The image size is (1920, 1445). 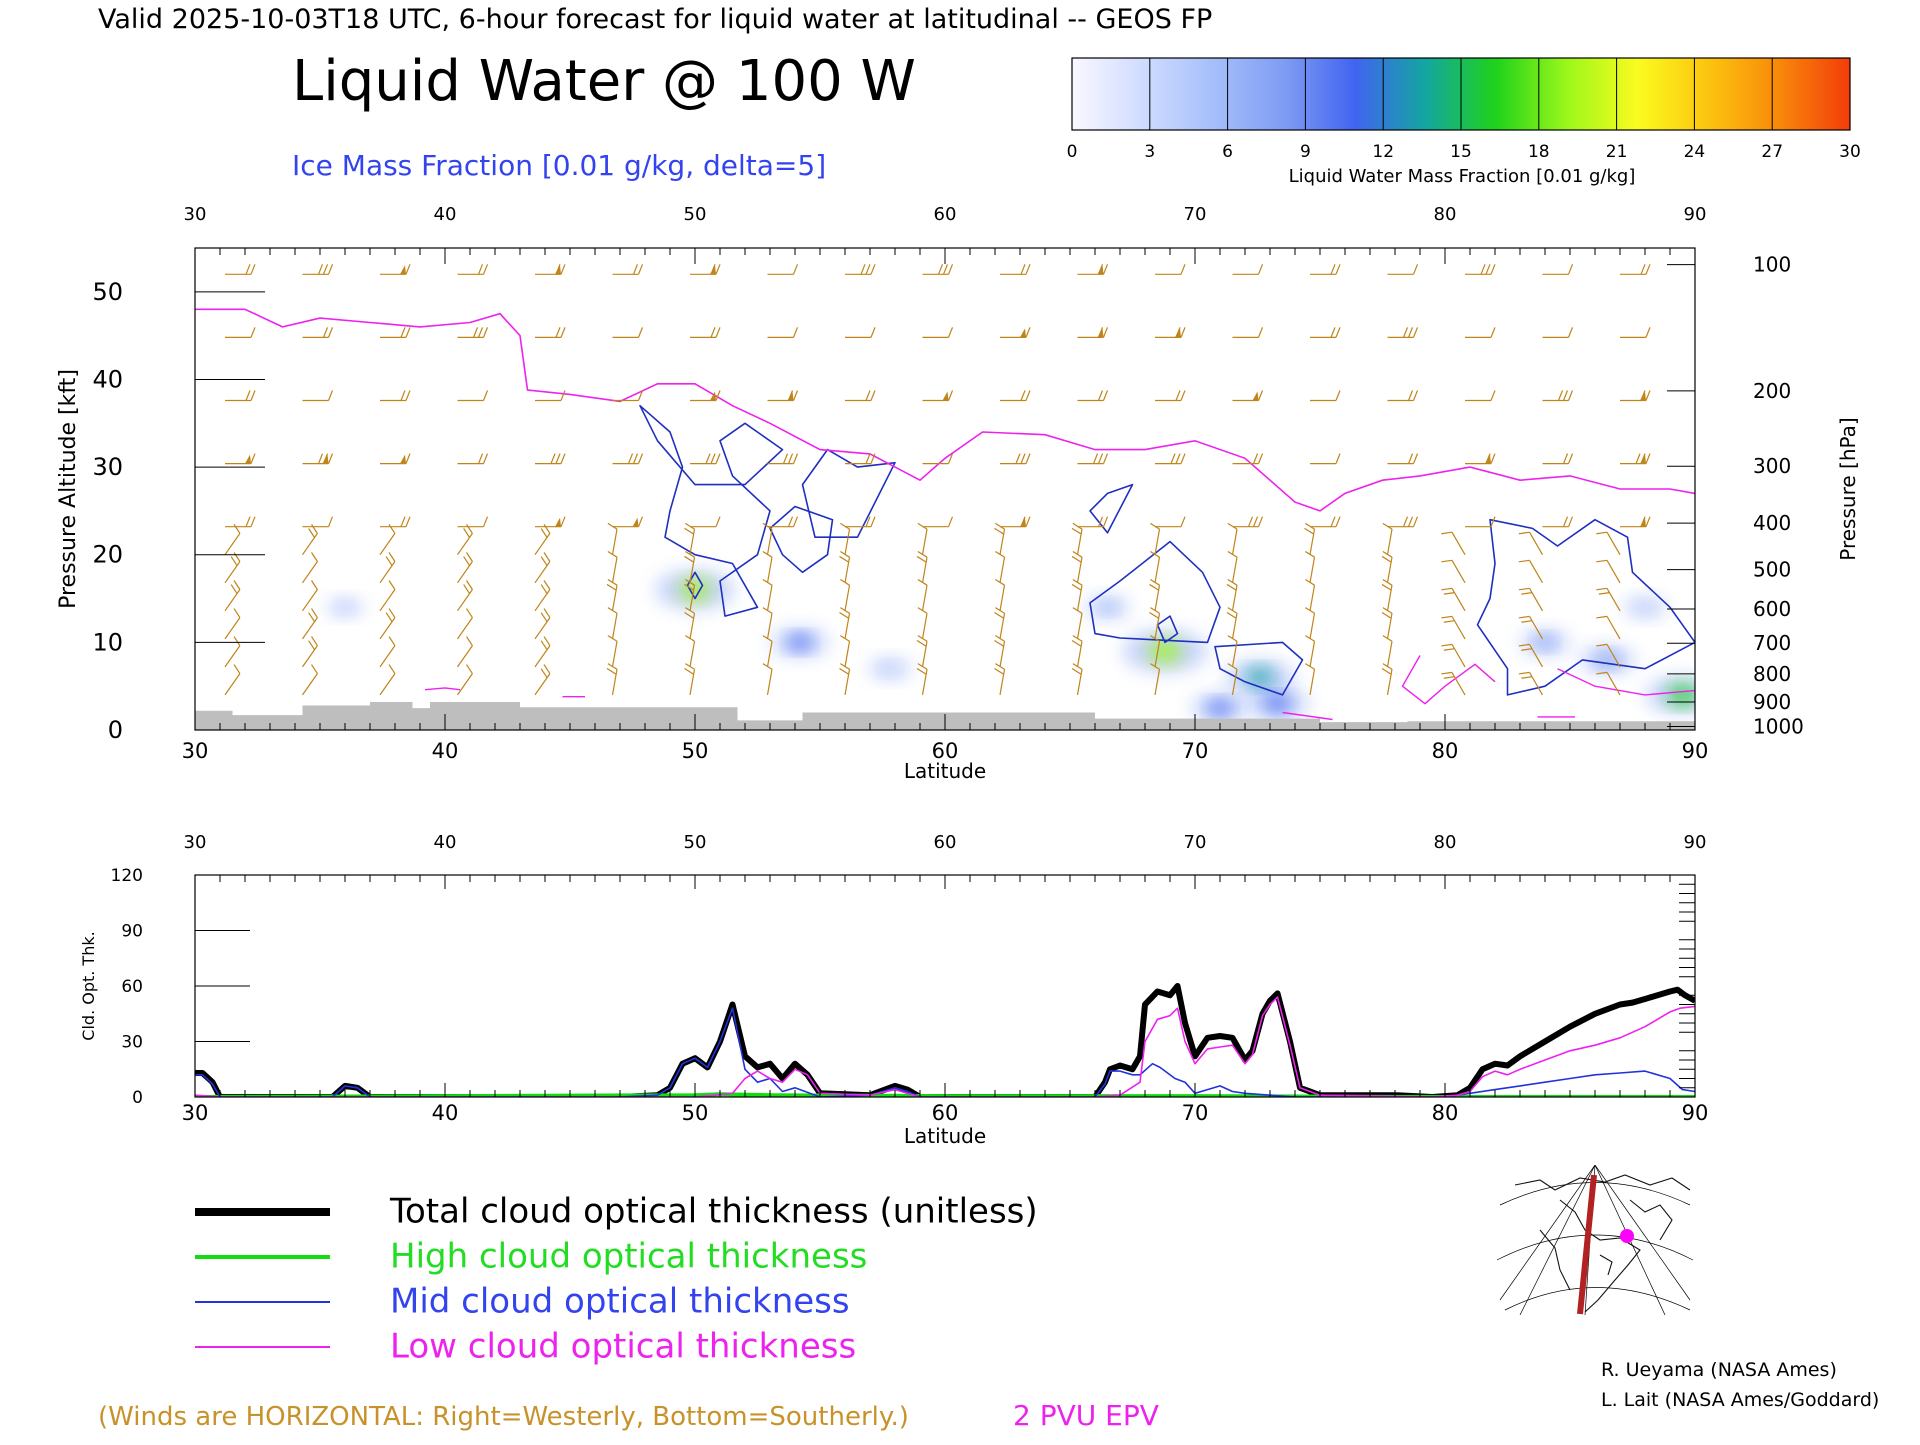 What do you see at coordinates (137, 1098) in the screenshot?
I see `bottom-y-tick-label: 0` at bounding box center [137, 1098].